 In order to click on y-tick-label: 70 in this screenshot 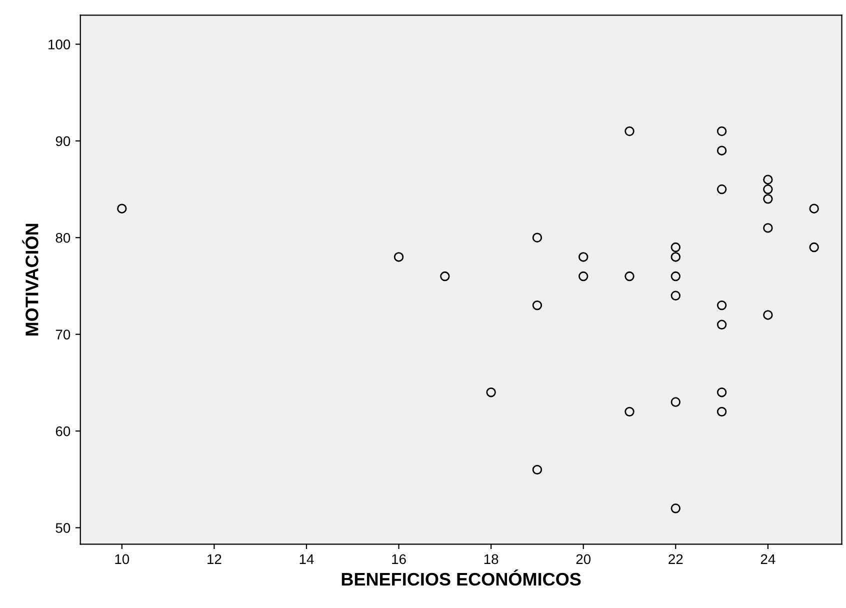, I will do `click(63, 335)`.